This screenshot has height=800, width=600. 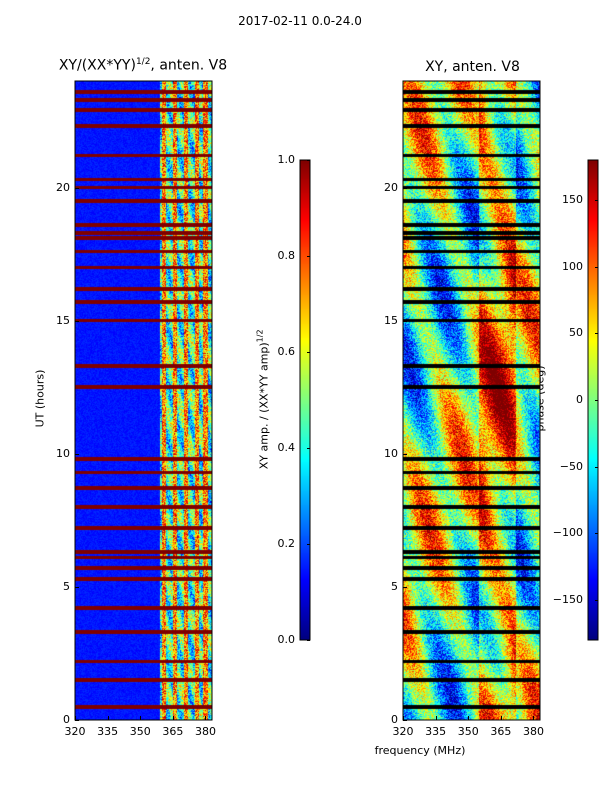 I want to click on phase-colorbar-border, so click(x=593, y=400).